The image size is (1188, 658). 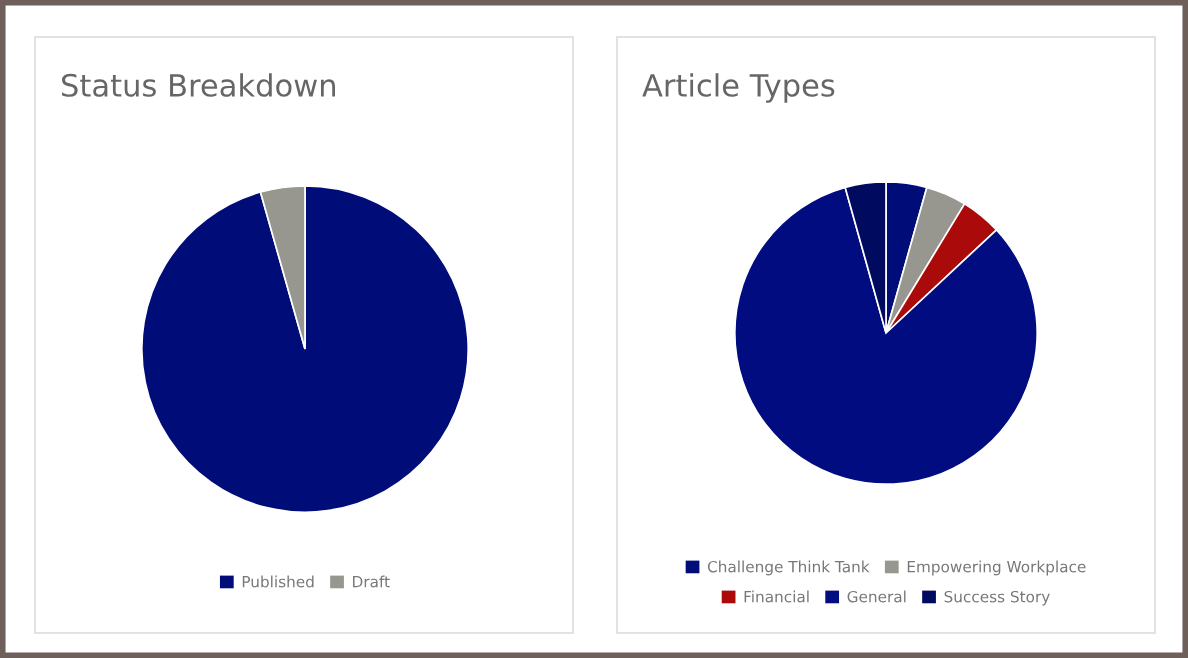 What do you see at coordinates (776, 596) in the screenshot?
I see `legend-label: Financial` at bounding box center [776, 596].